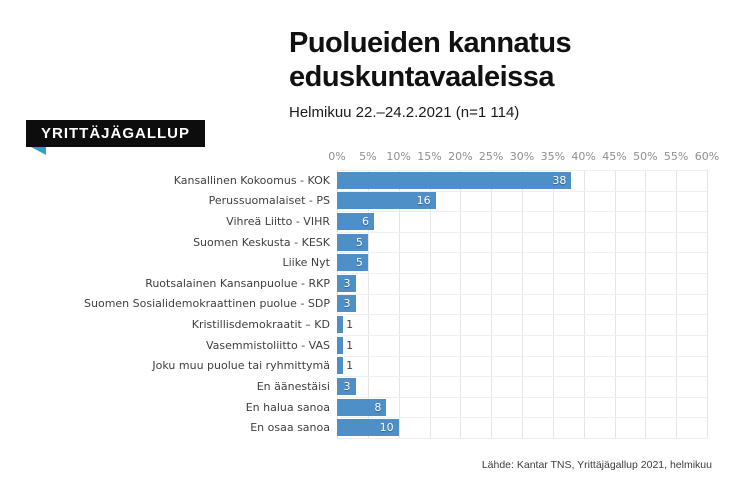  Describe the element at coordinates (269, 201) in the screenshot. I see `category-label: Perussuomalaiset - PS` at that location.